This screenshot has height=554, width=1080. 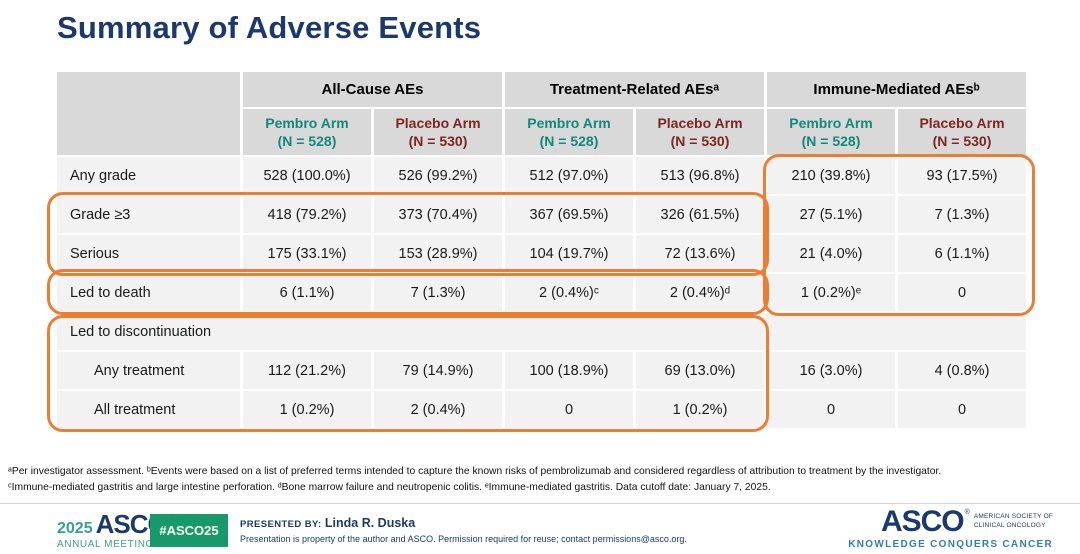 I want to click on society-name-line1: AMERICAN SOCIETY OF, so click(x=1013, y=517).